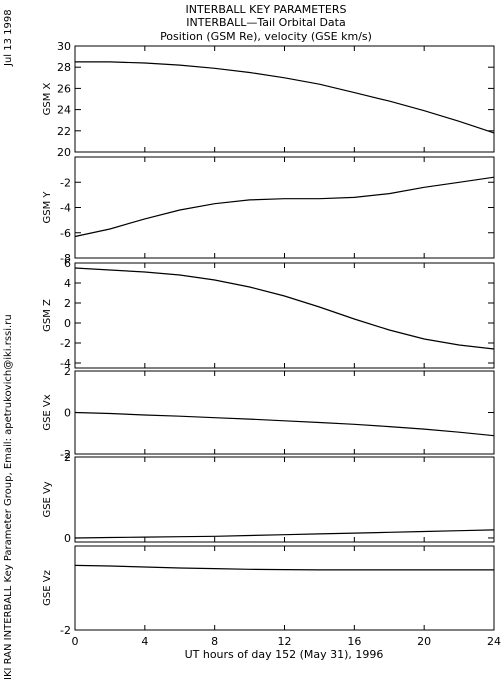  I want to click on x-tick-label: 16, so click(354, 641).